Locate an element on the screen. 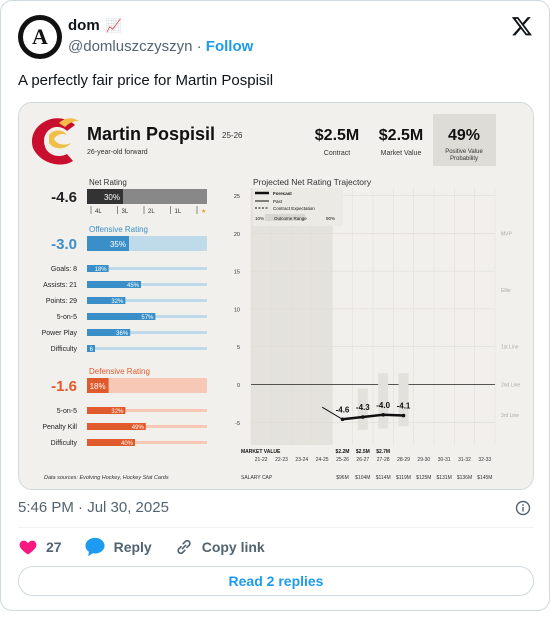 The height and width of the screenshot is (626, 550). flames-logo-tip is located at coordinates (69, 122).